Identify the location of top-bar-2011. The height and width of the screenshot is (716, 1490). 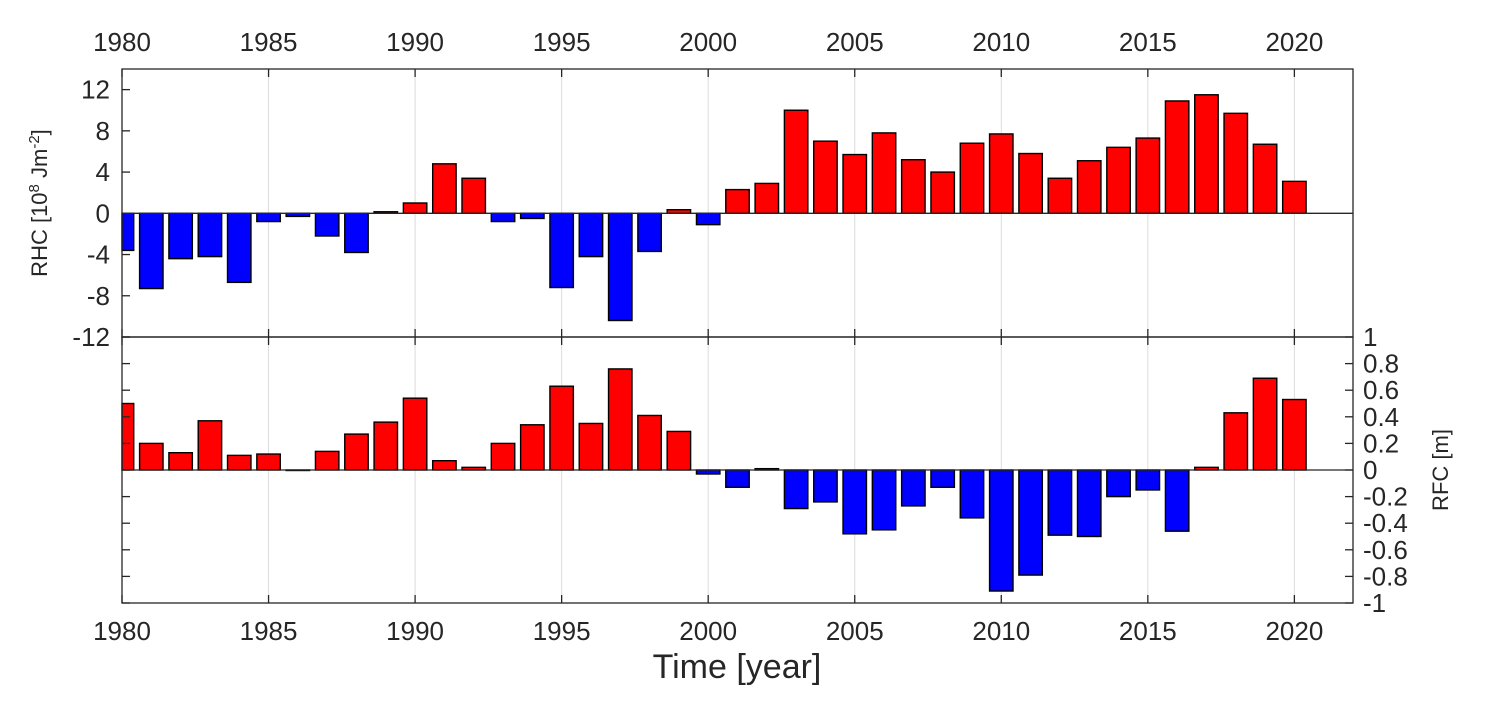
(1031, 183).